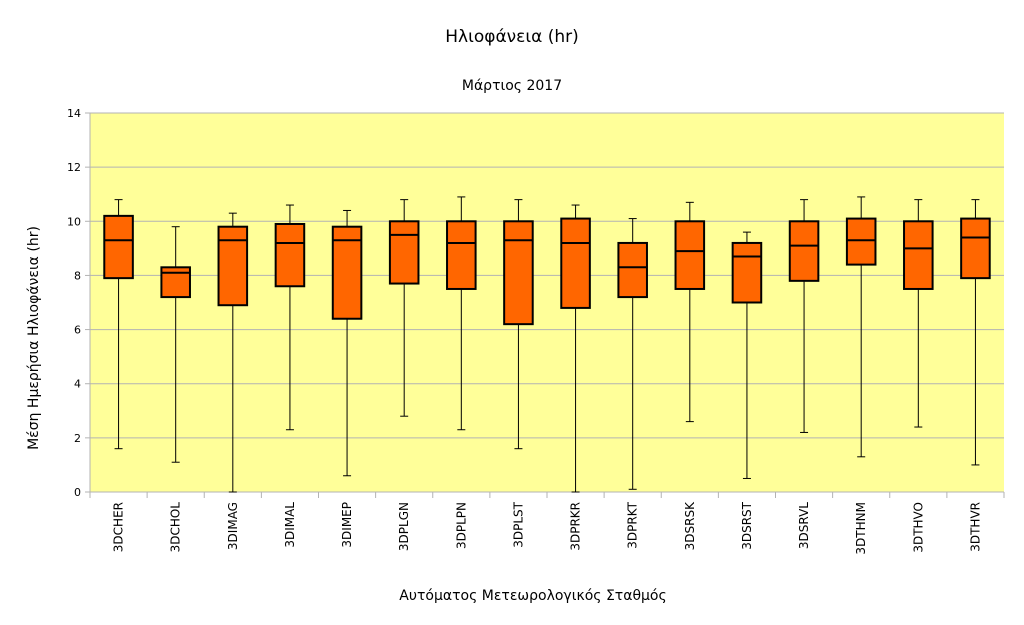 This screenshot has height=625, width=1024. Describe the element at coordinates (747, 525) in the screenshot. I see `x-tick-label: 3DSRST` at that location.